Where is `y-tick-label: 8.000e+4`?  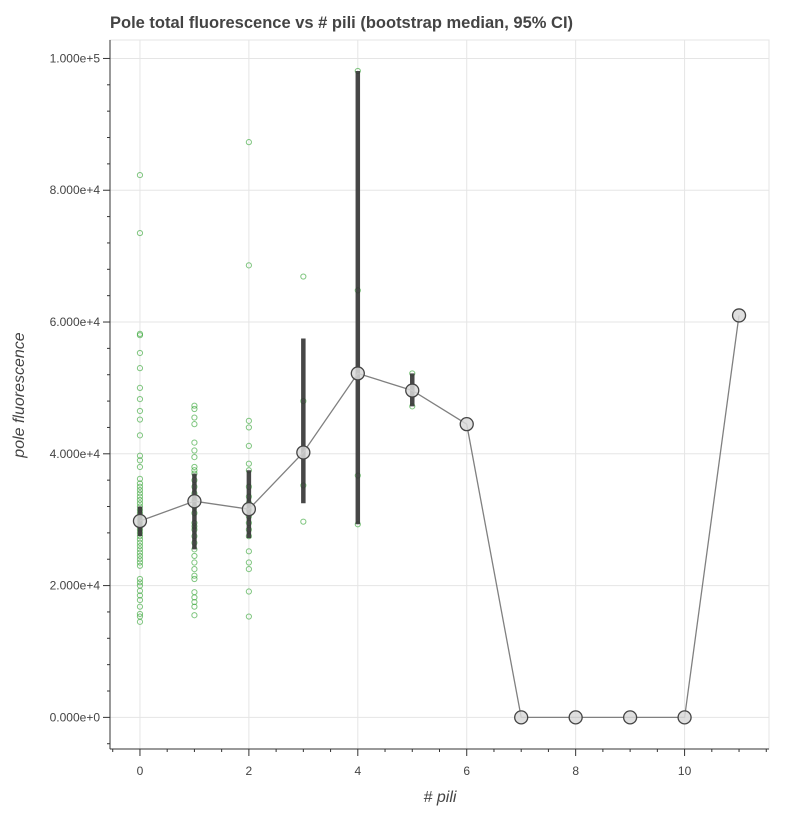 y-tick-label: 8.000e+4 is located at coordinates (75, 190).